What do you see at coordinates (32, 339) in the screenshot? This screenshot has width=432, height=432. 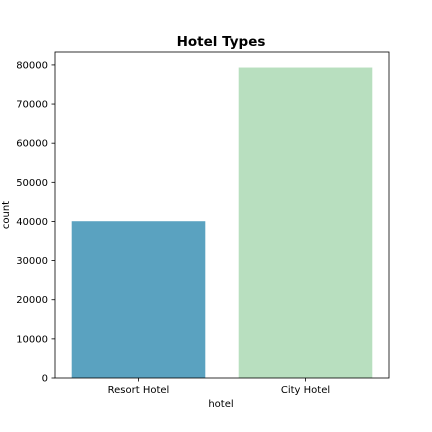 I see `y-tick-label: 10000` at bounding box center [32, 339].